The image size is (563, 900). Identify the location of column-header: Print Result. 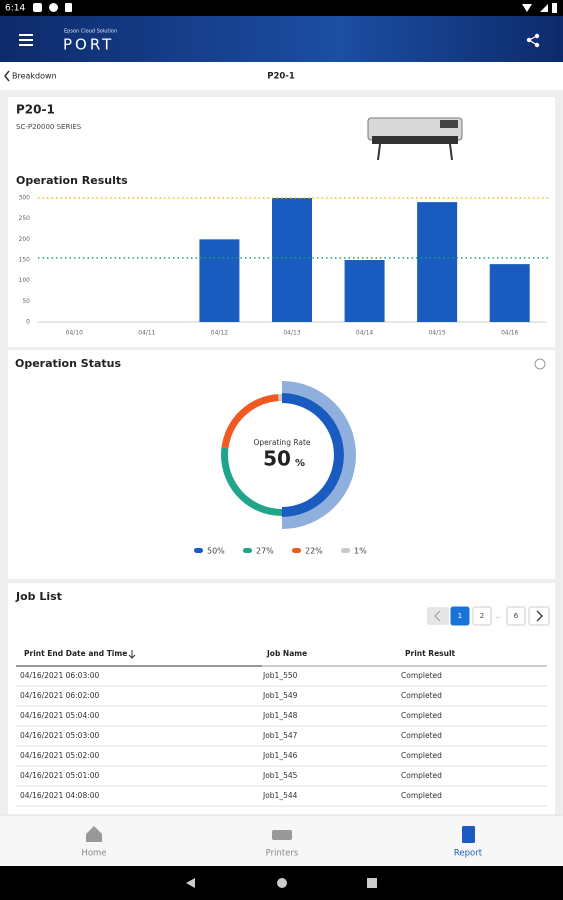
(430, 653).